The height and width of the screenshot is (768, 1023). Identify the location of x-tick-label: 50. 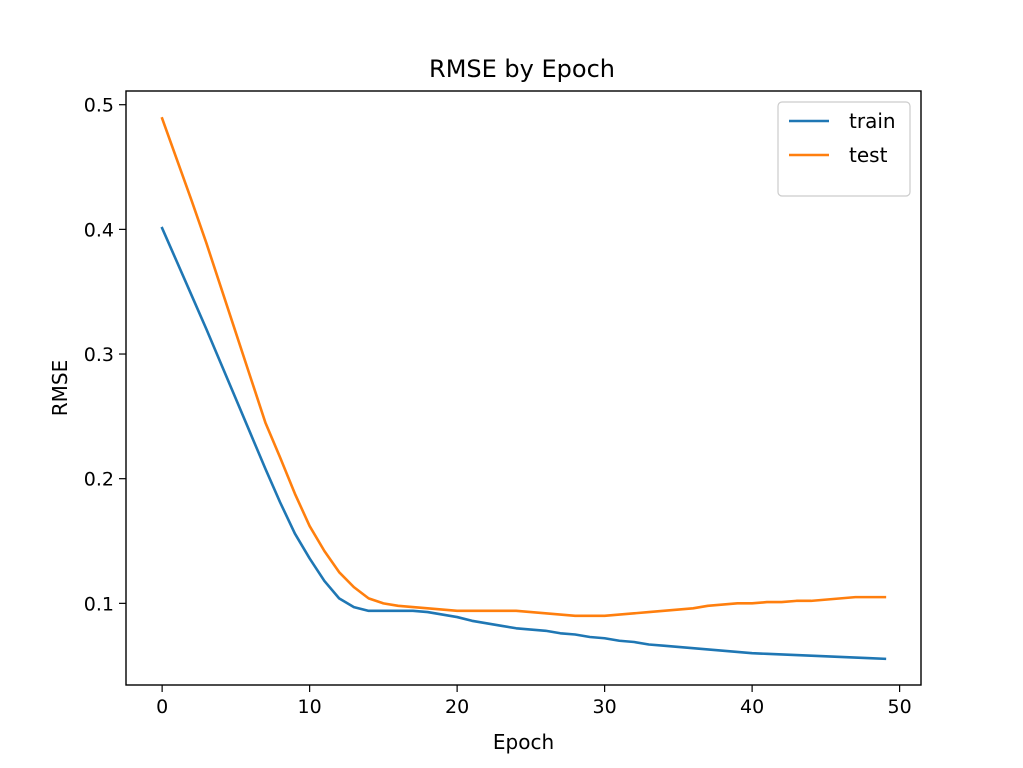
(900, 707).